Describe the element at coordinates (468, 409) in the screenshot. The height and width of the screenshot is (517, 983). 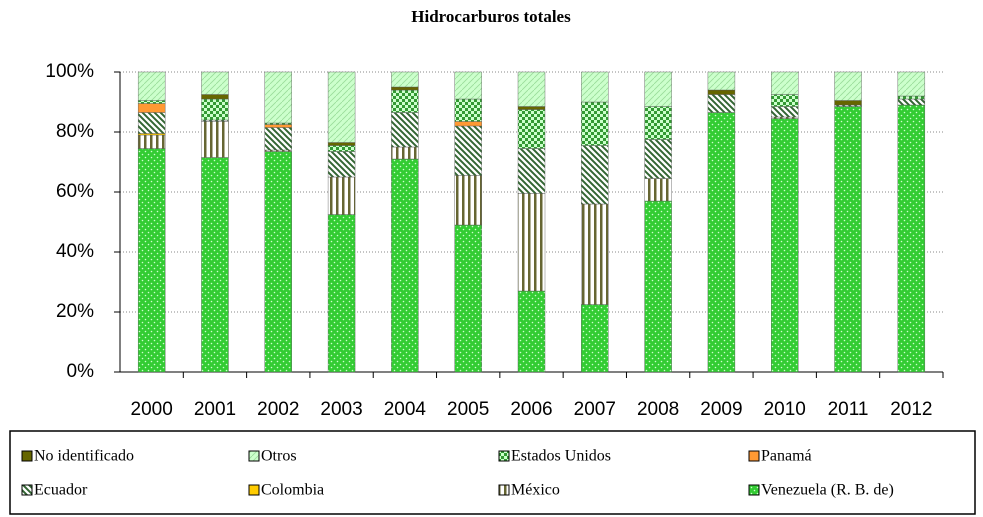
I see `x-tick-label: 2005` at that location.